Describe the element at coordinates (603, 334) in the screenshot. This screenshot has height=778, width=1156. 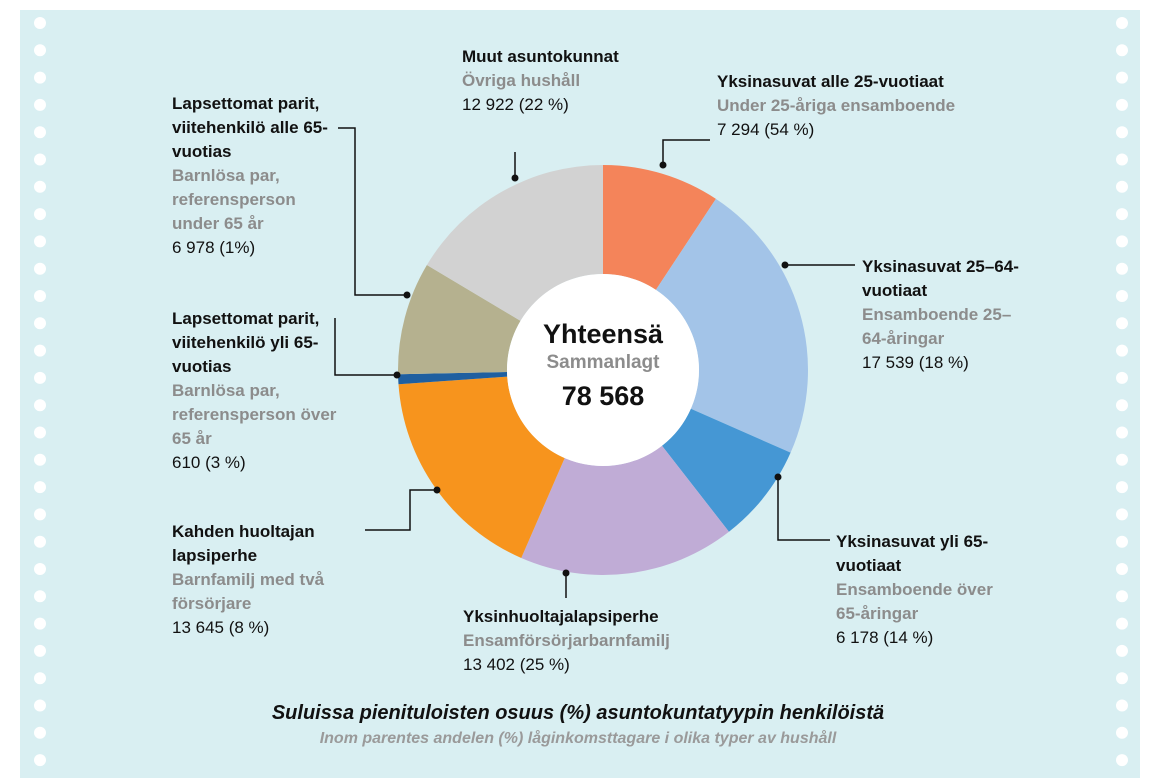
I see `center-title: Yhteensä` at that location.